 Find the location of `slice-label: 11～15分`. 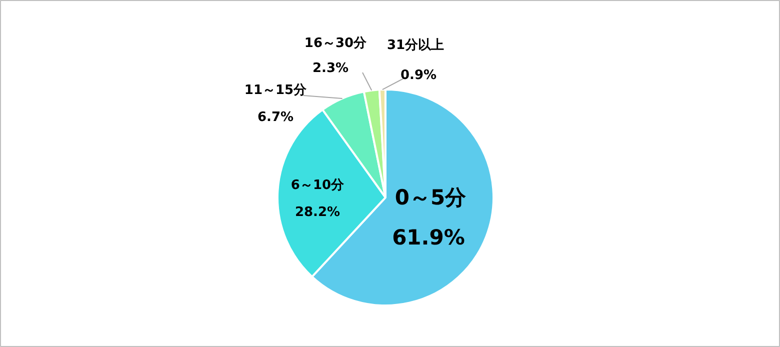

slice-label: 11～15分 is located at coordinates (276, 90).